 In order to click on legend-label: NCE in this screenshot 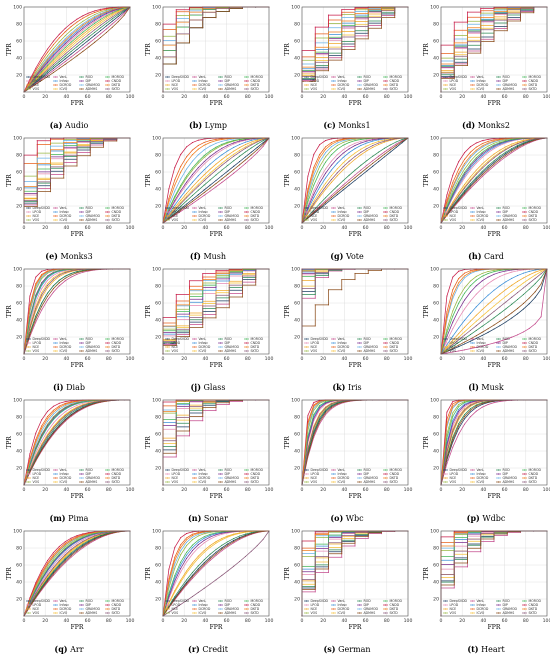, I will do `click(175, 347)`.